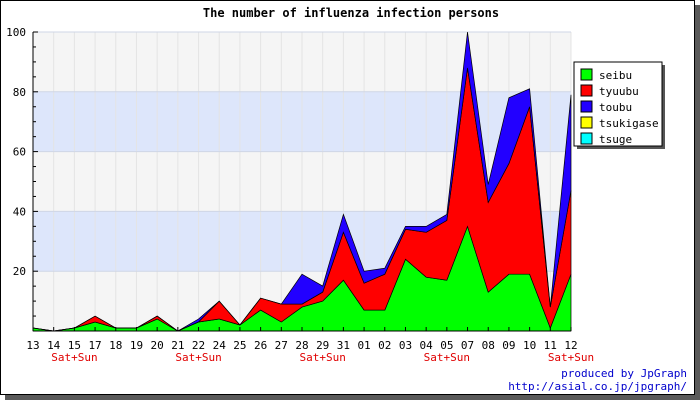 The width and height of the screenshot is (700, 400). Describe the element at coordinates (19, 92) in the screenshot. I see `y-tick-label: 80` at that location.